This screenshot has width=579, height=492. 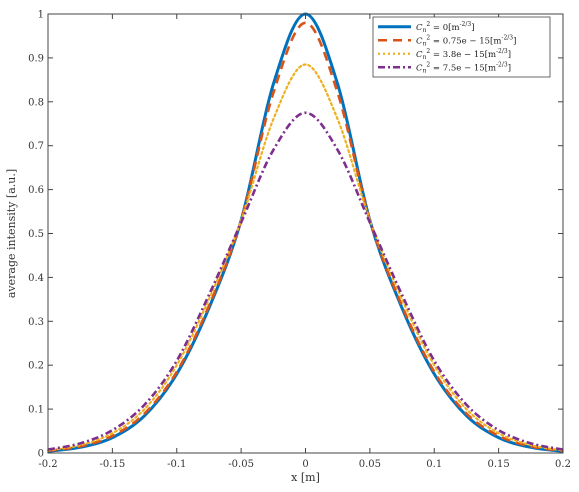 What do you see at coordinates (463, 67) in the screenshot?
I see `legend-entry-label: Cn2 = 7.5e − 15[m-2/3]` at bounding box center [463, 67].